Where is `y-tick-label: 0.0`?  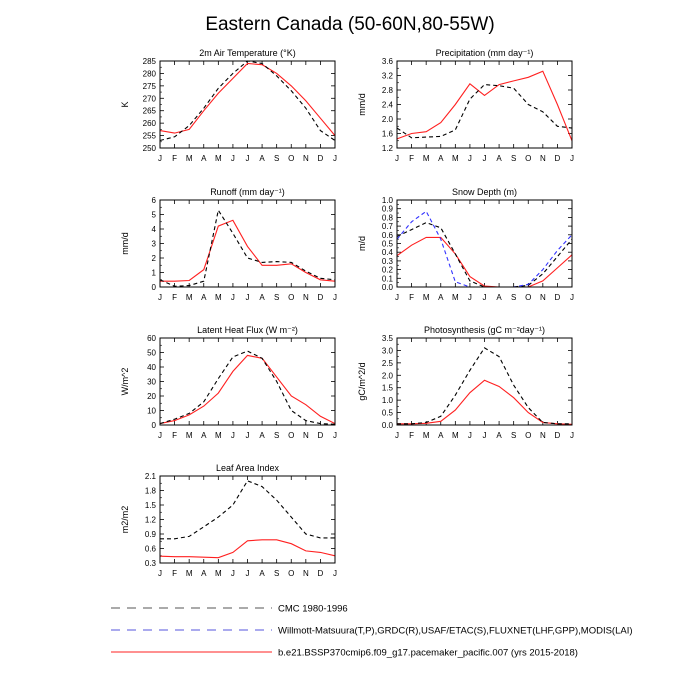 y-tick-label: 0.0 is located at coordinates (388, 287).